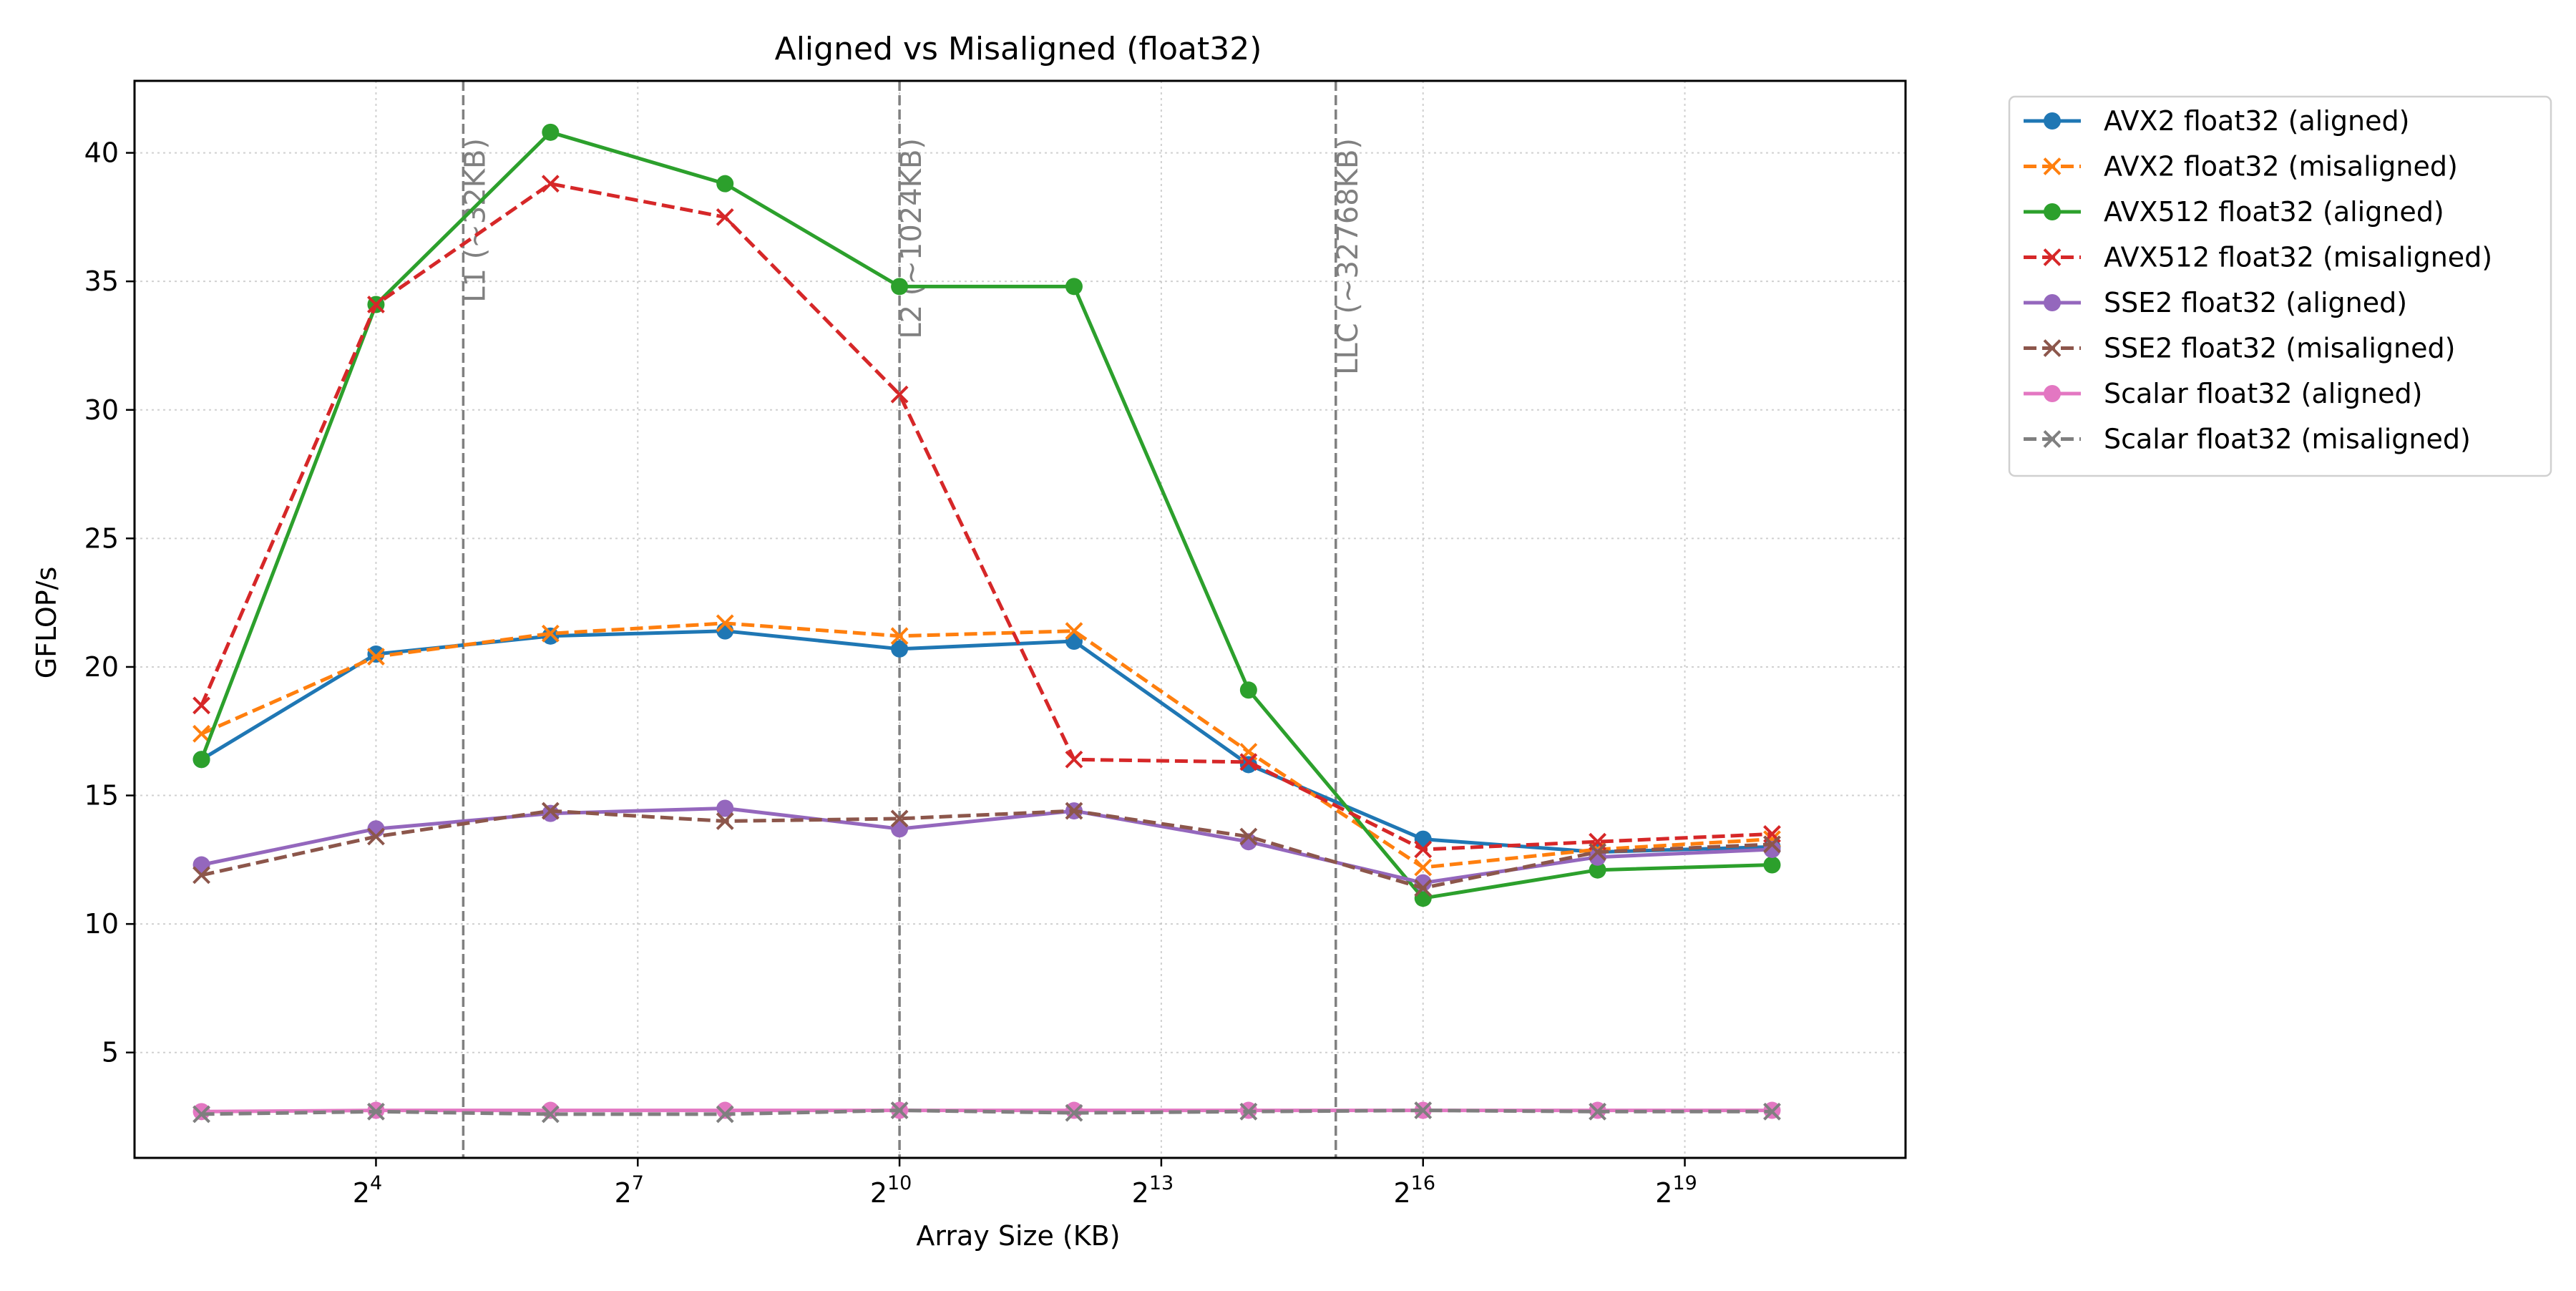  Describe the element at coordinates (2255, 302) in the screenshot. I see `legend-label: SSE2 float32 (aligned)` at that location.